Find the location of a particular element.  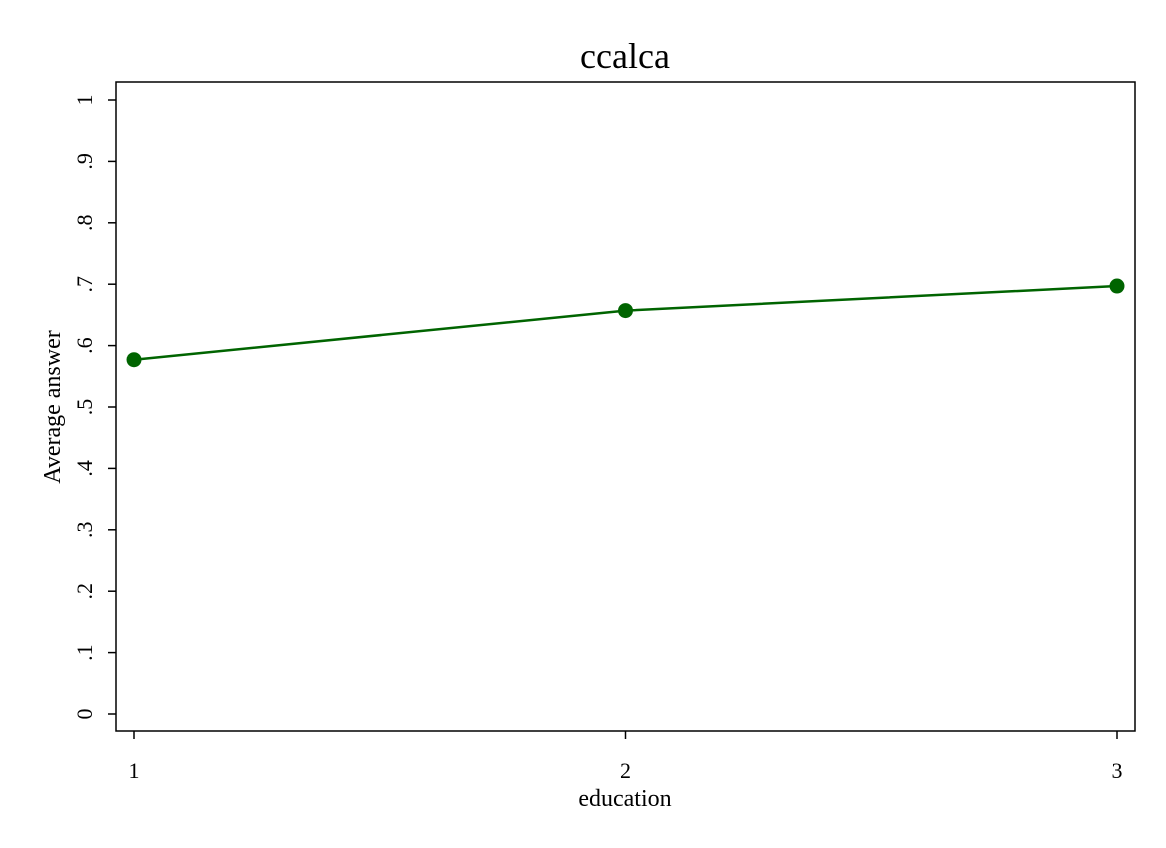

chart-title: ccalca is located at coordinates (625, 56).